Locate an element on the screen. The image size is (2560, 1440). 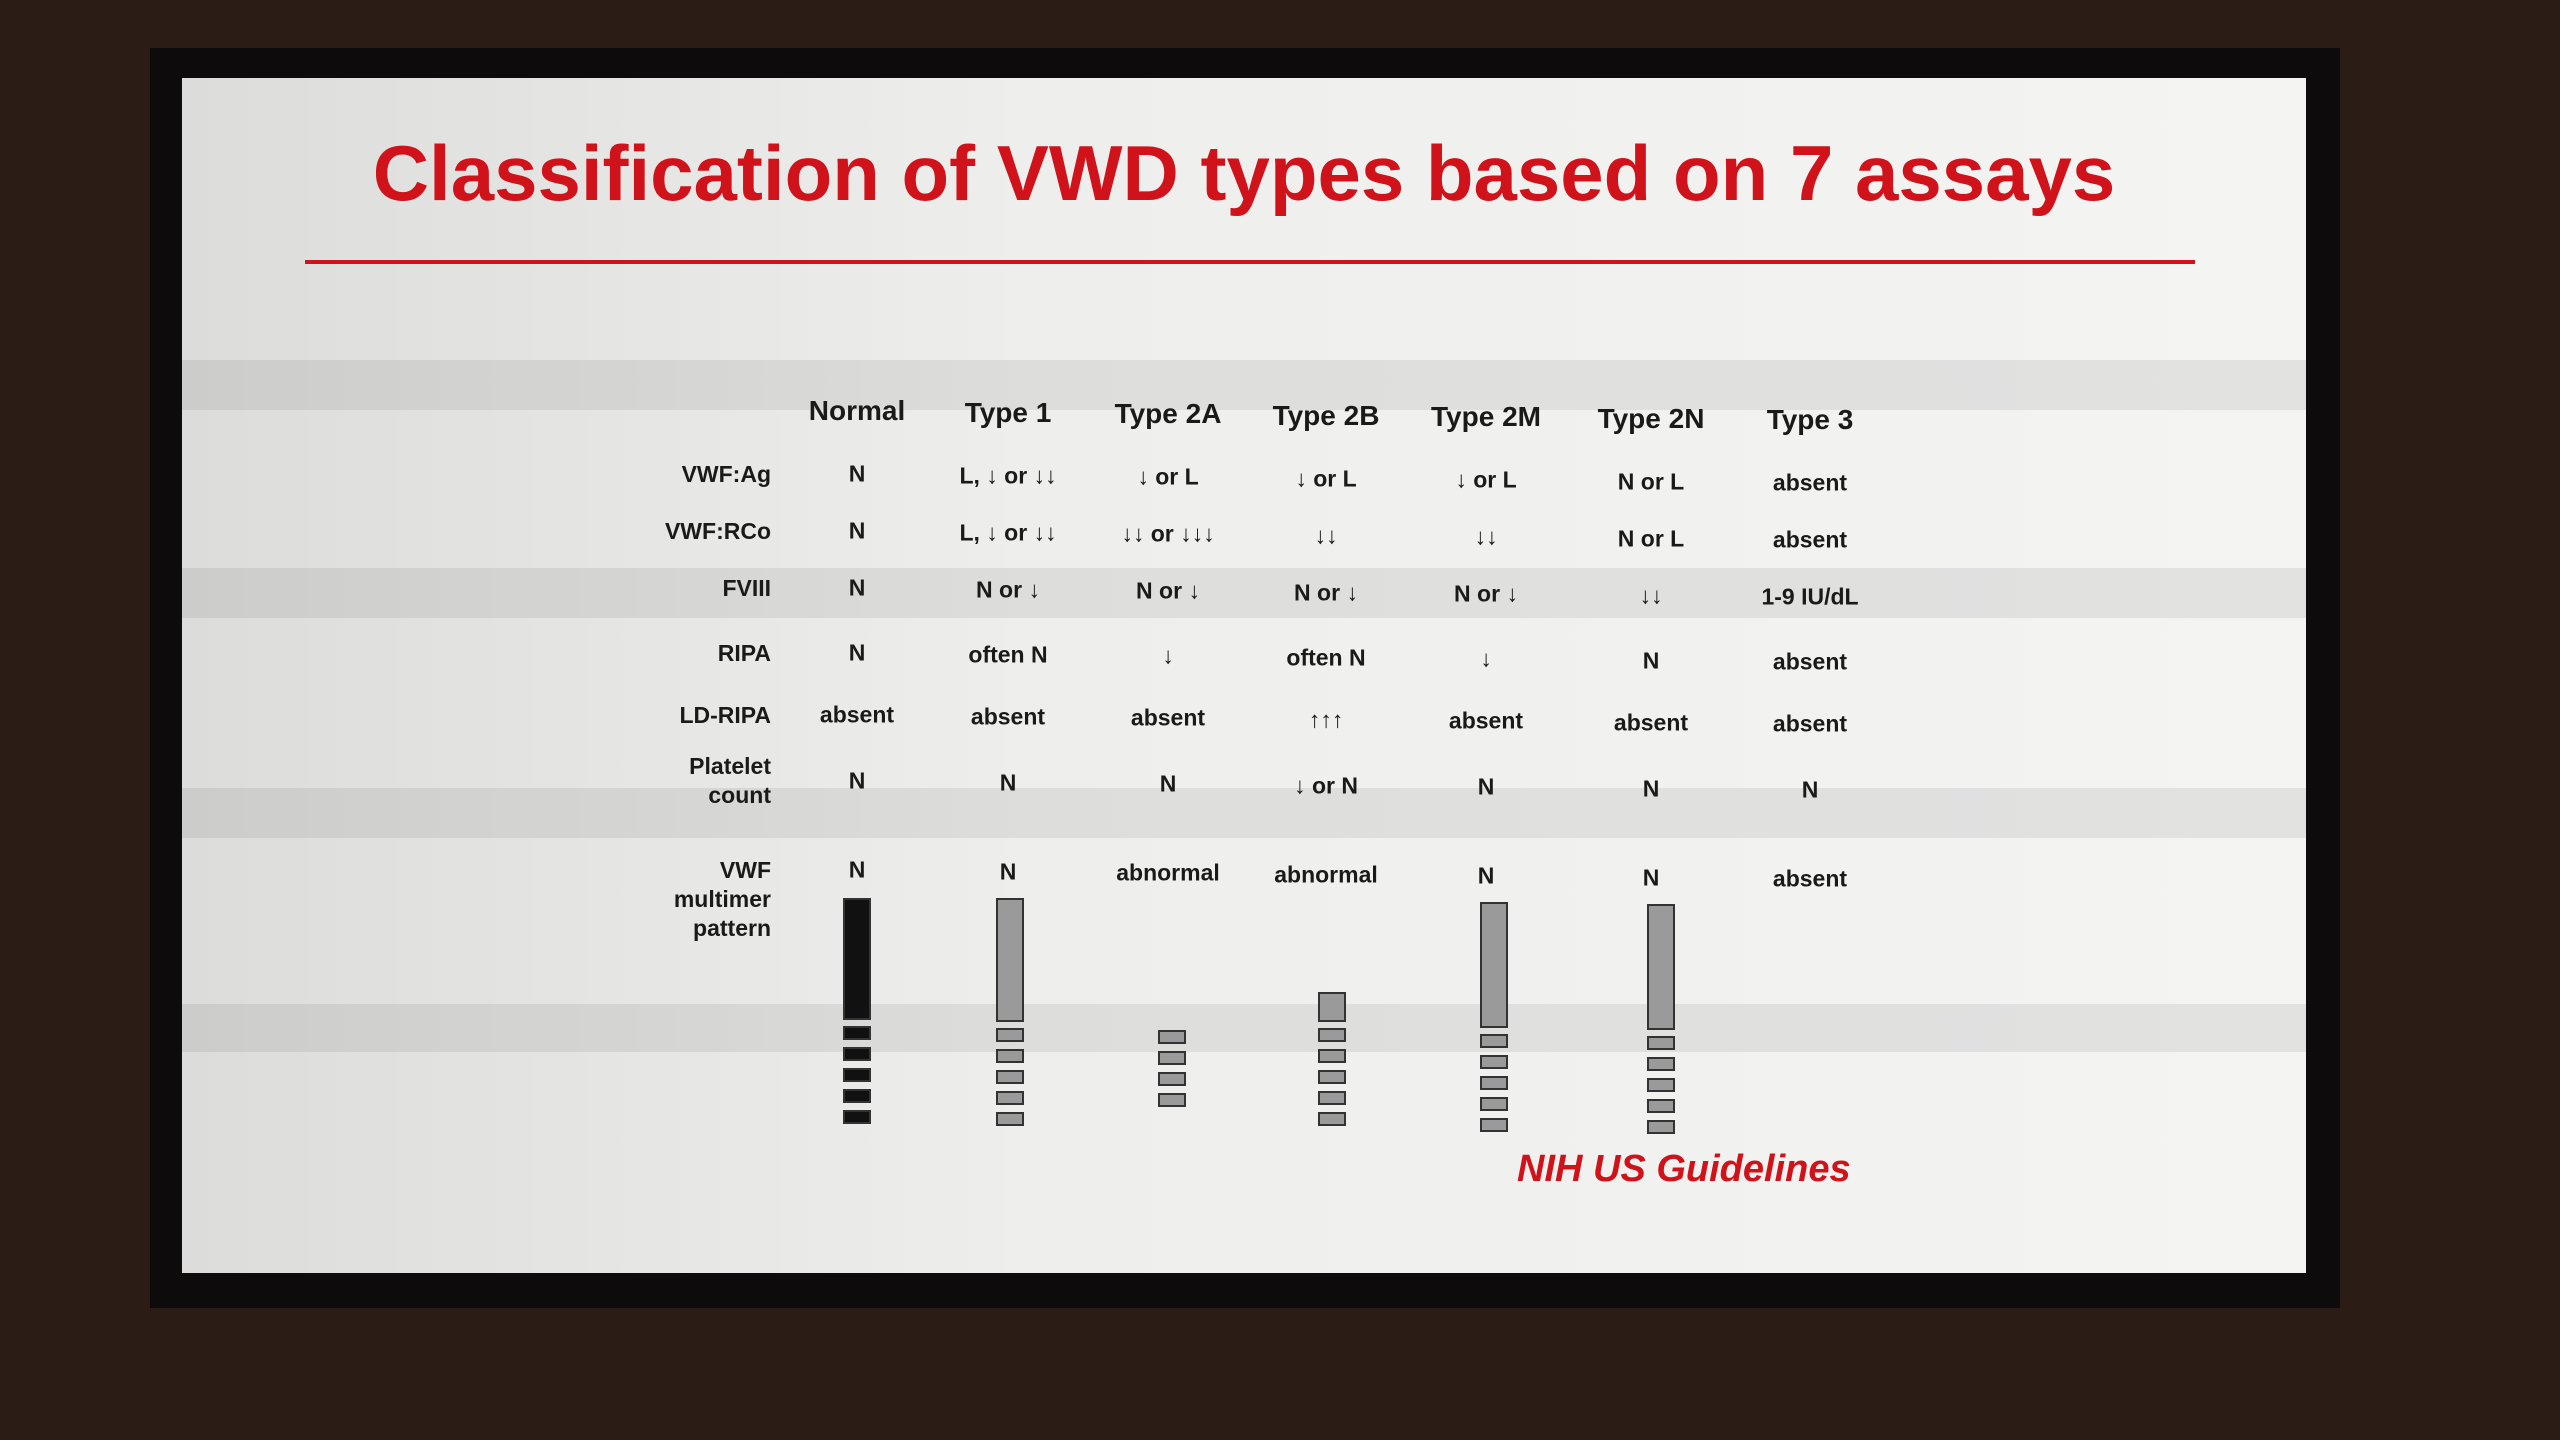
row-label: VWF:Ag is located at coordinates (726, 474).